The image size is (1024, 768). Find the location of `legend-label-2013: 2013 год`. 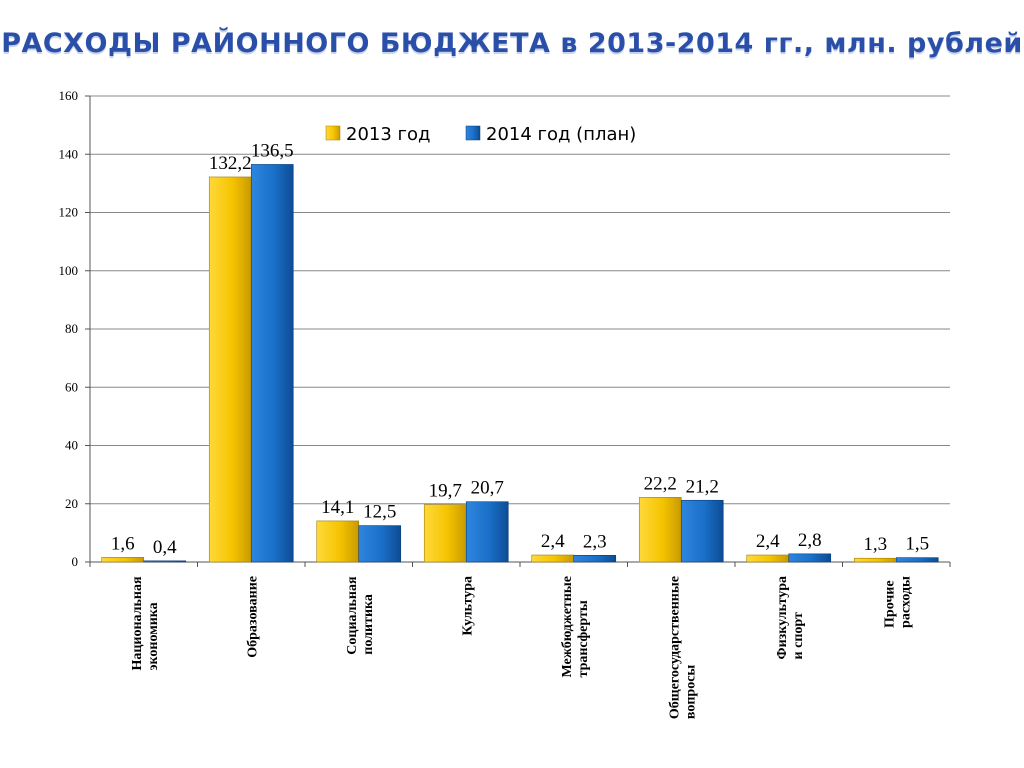

legend-label-2013: 2013 год is located at coordinates (388, 134).